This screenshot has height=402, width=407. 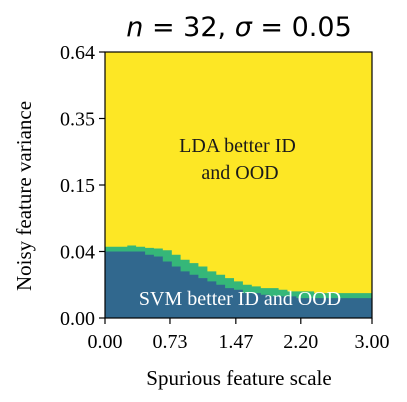 I want to click on x-axis-ticks: 0.00 0.73 1.47 2.20 3.00, so click(x=239, y=335).